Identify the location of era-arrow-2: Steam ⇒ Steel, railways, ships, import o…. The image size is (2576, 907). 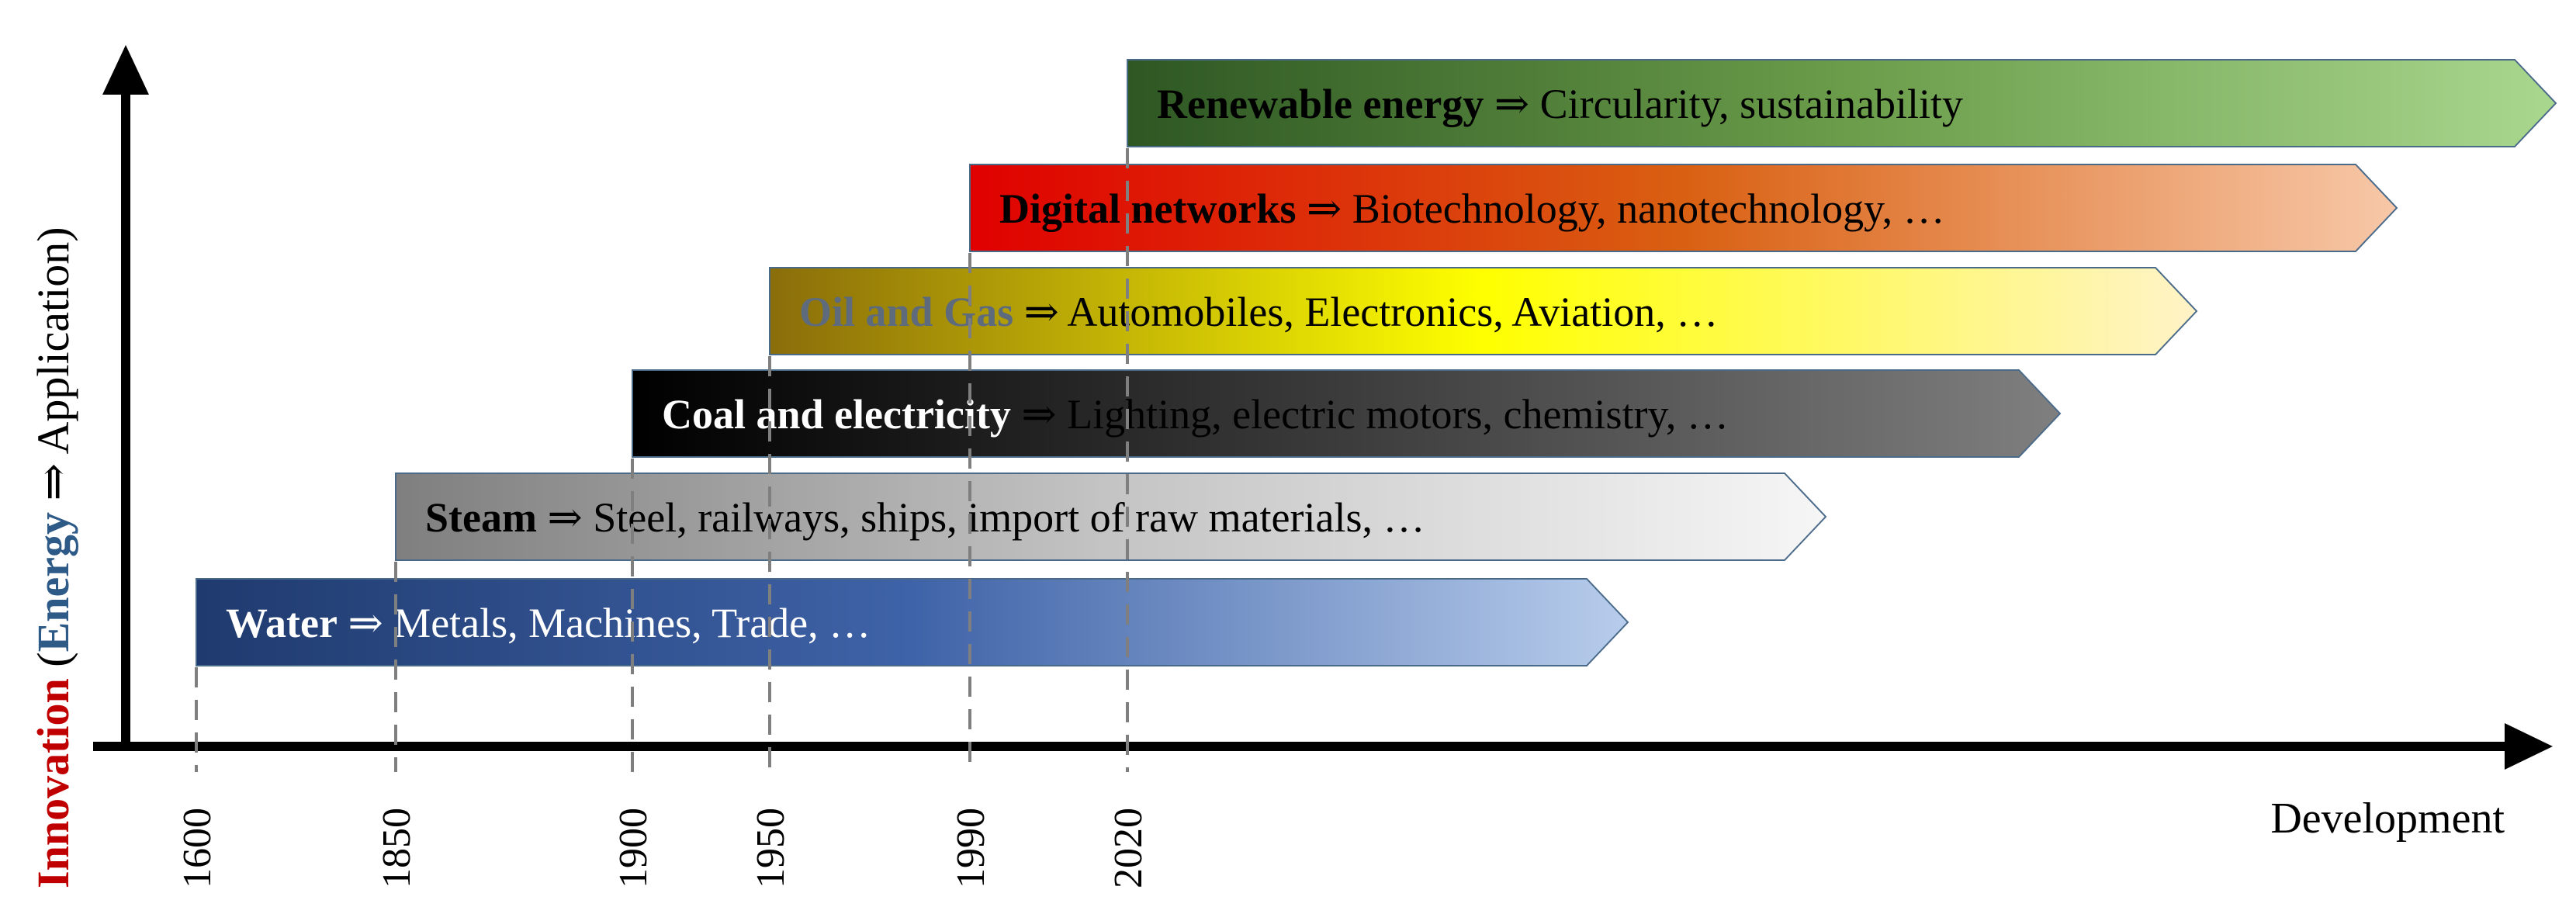
(1111, 517).